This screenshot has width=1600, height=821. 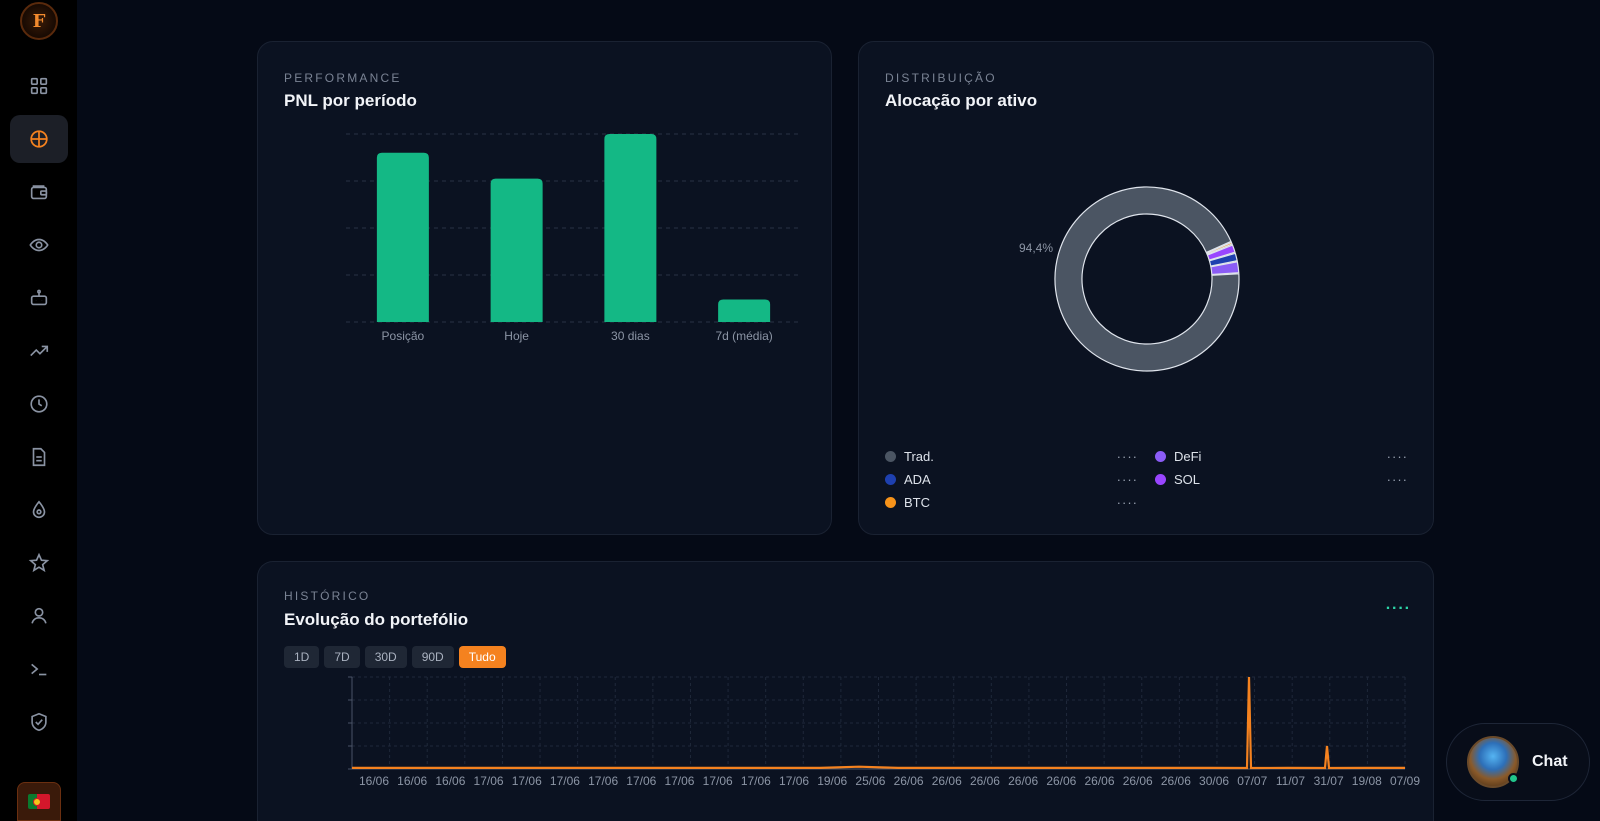 I want to click on sidebar-item-console, so click(x=39, y=669).